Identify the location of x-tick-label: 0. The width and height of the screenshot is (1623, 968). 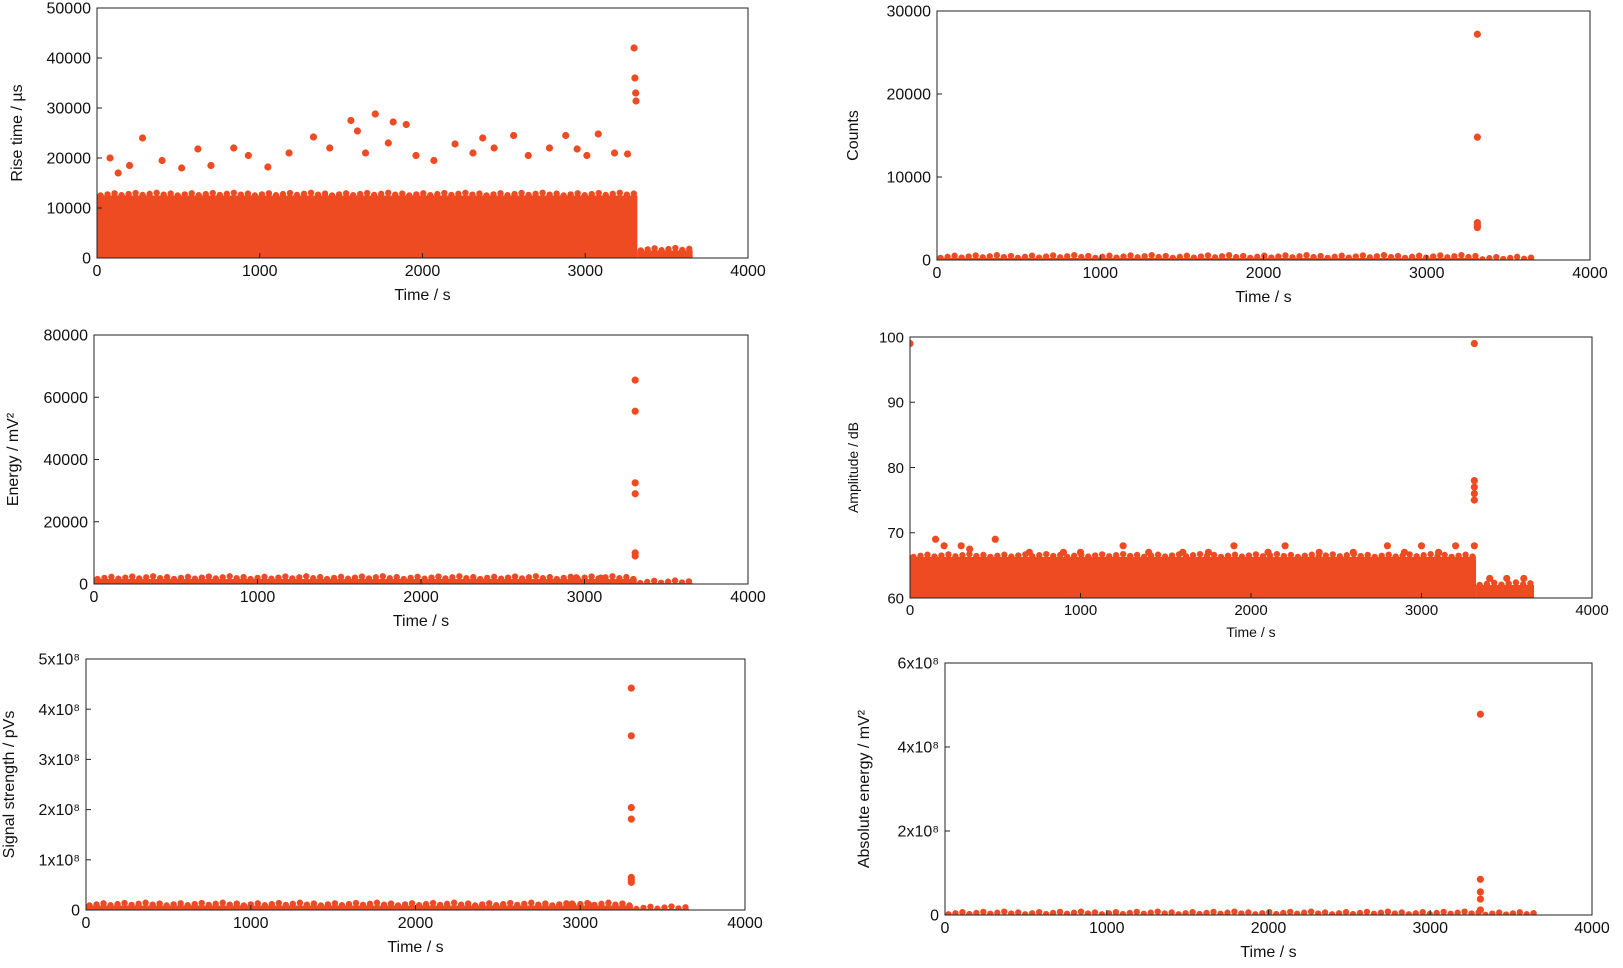
(94, 597).